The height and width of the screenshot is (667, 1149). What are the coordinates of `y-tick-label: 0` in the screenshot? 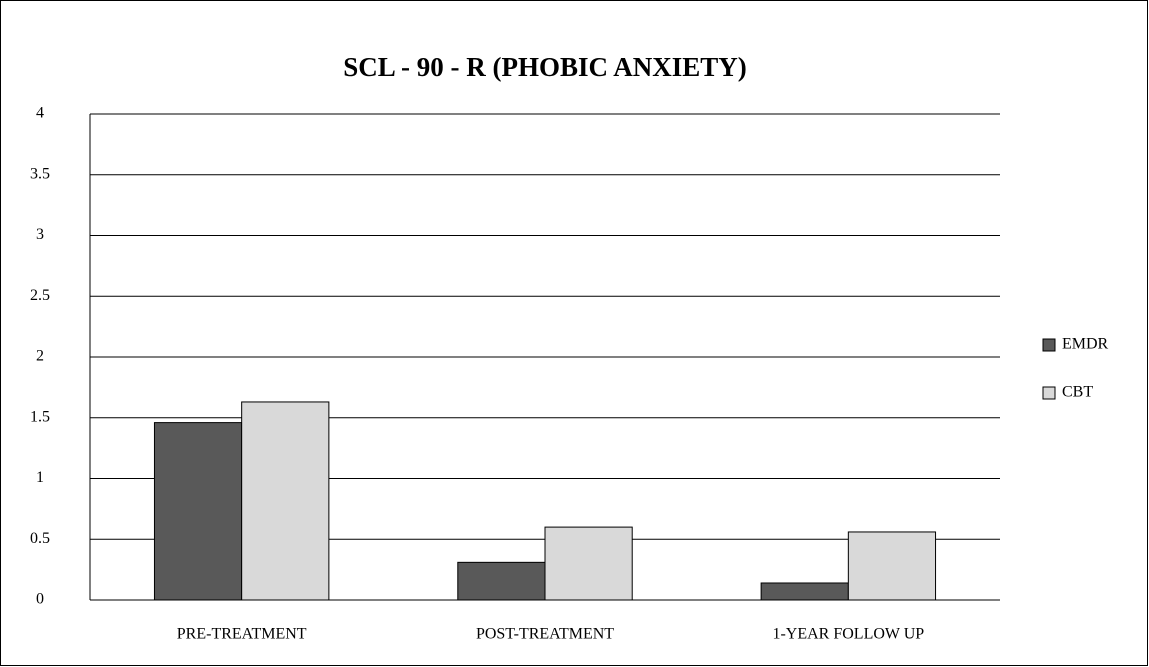 It's located at (40, 599).